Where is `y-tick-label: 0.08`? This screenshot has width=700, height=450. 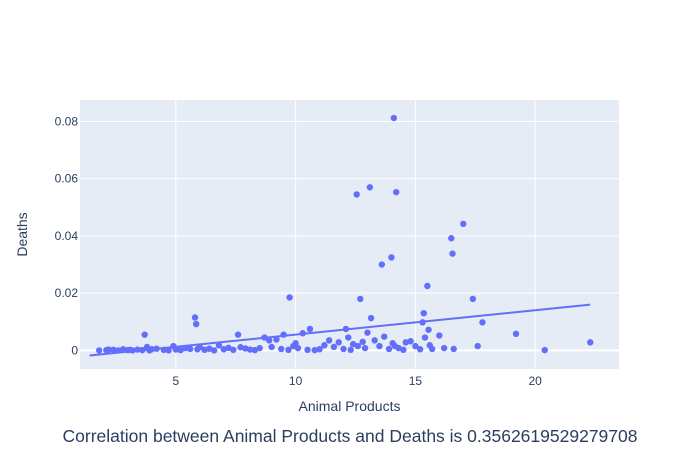
y-tick-label: 0.08 is located at coordinates (67, 121).